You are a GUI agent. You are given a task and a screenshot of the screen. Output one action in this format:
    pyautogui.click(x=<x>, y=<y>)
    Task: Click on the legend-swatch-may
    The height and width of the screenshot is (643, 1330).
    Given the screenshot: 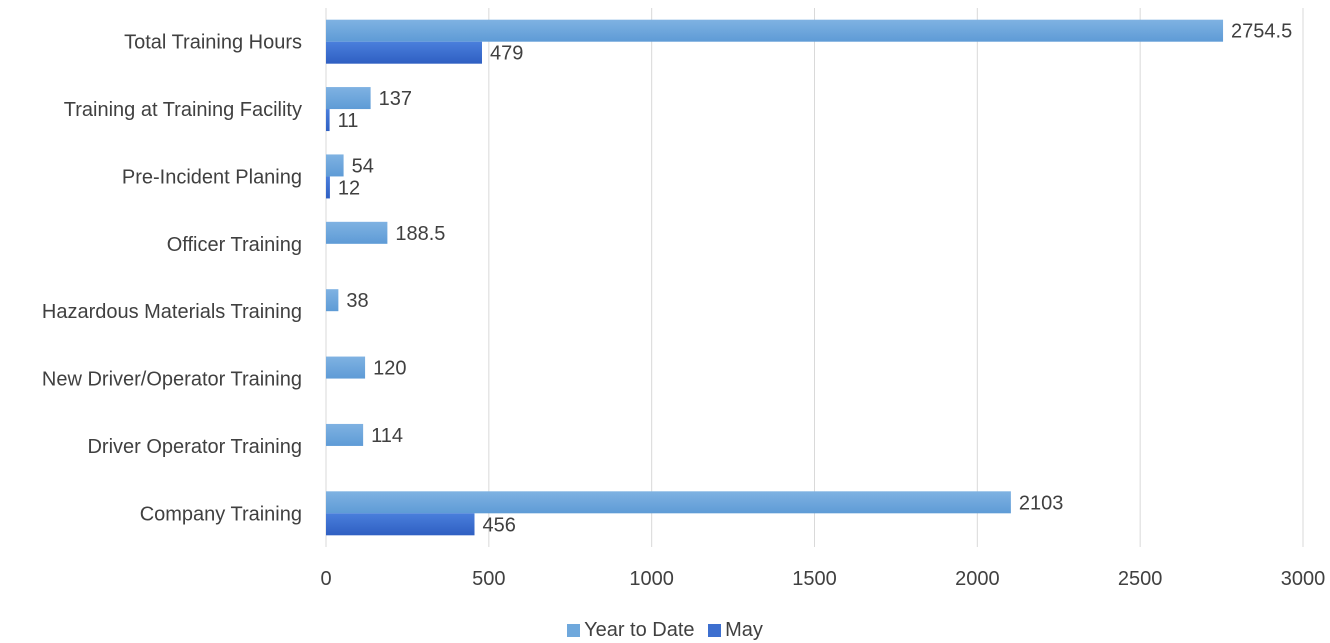 What is the action you would take?
    pyautogui.click(x=715, y=630)
    